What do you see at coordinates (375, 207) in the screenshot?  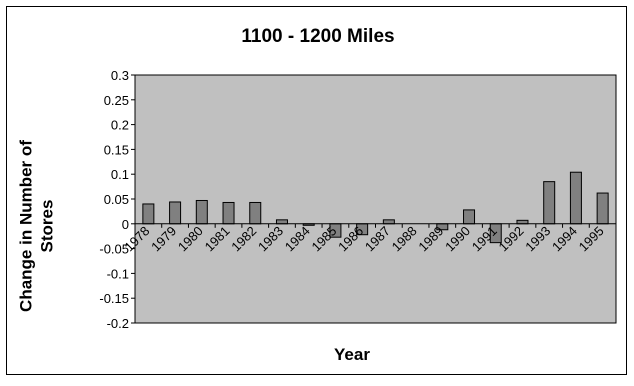 I see `bar-series` at bounding box center [375, 207].